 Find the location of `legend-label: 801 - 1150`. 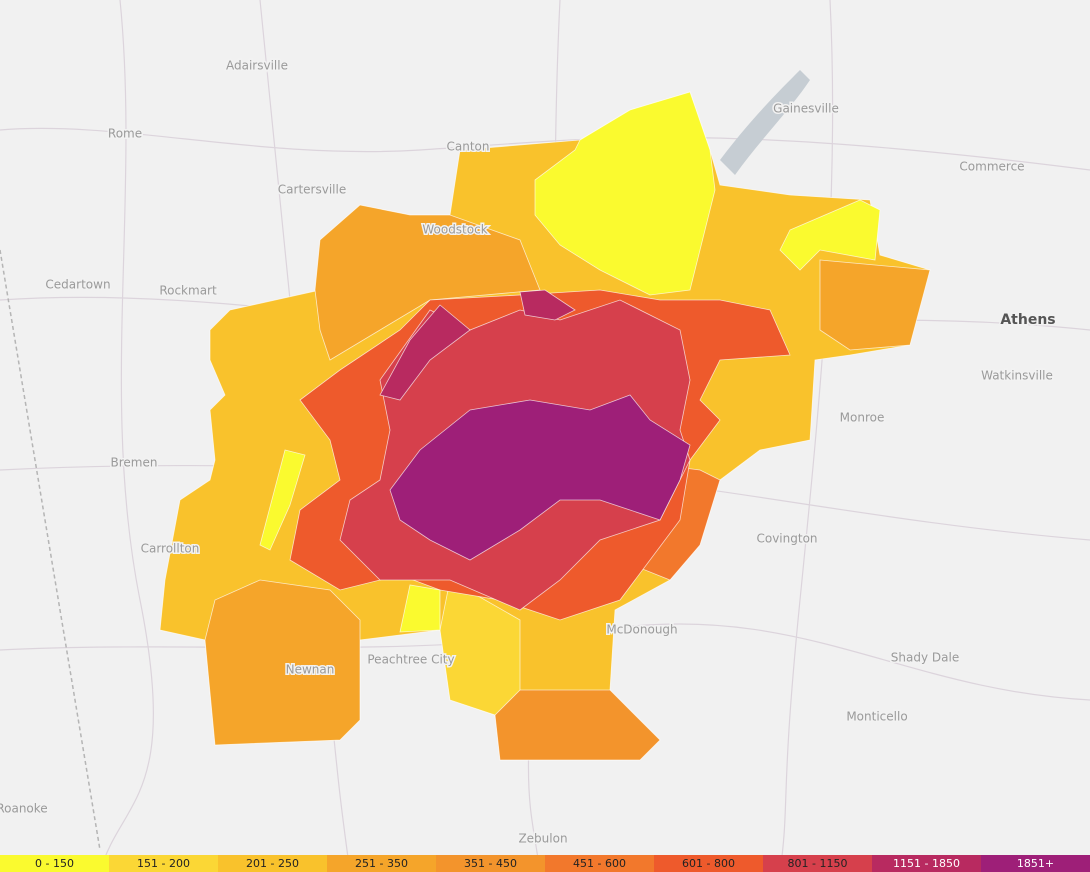

legend-label: 801 - 1150 is located at coordinates (818, 863).